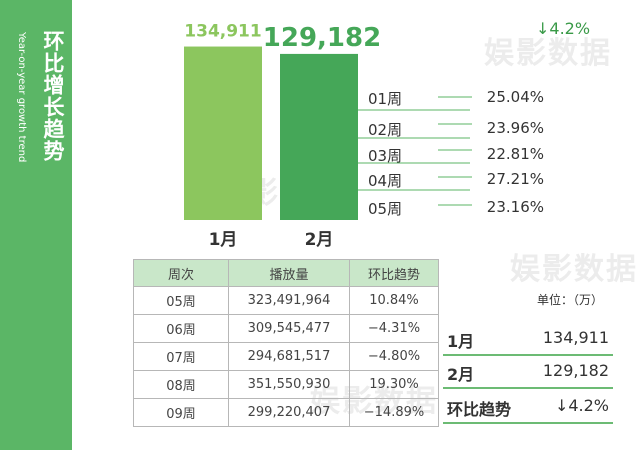 The width and height of the screenshot is (640, 450). What do you see at coordinates (394, 412) in the screenshot?
I see `table-cell: −14.89%` at bounding box center [394, 412].